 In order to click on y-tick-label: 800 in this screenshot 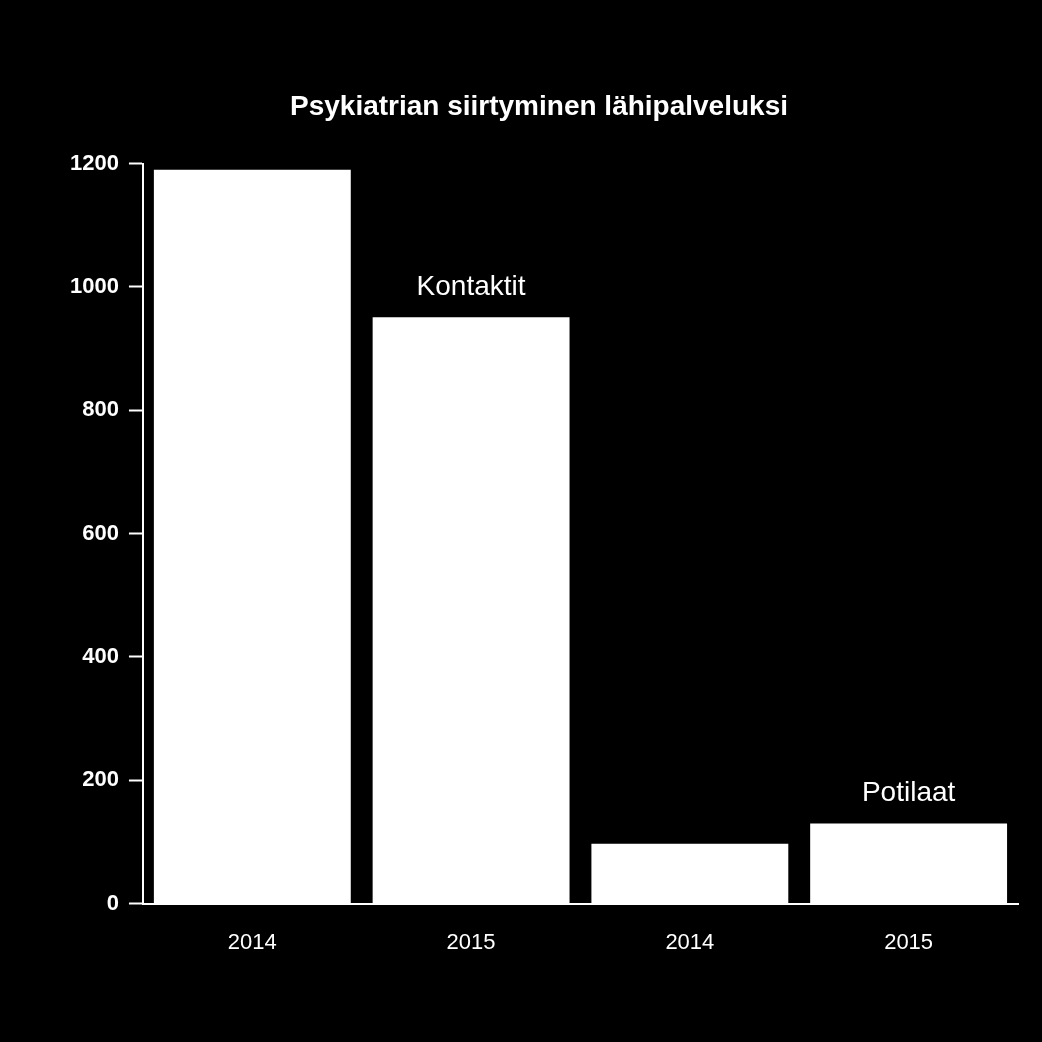, I will do `click(100, 409)`.